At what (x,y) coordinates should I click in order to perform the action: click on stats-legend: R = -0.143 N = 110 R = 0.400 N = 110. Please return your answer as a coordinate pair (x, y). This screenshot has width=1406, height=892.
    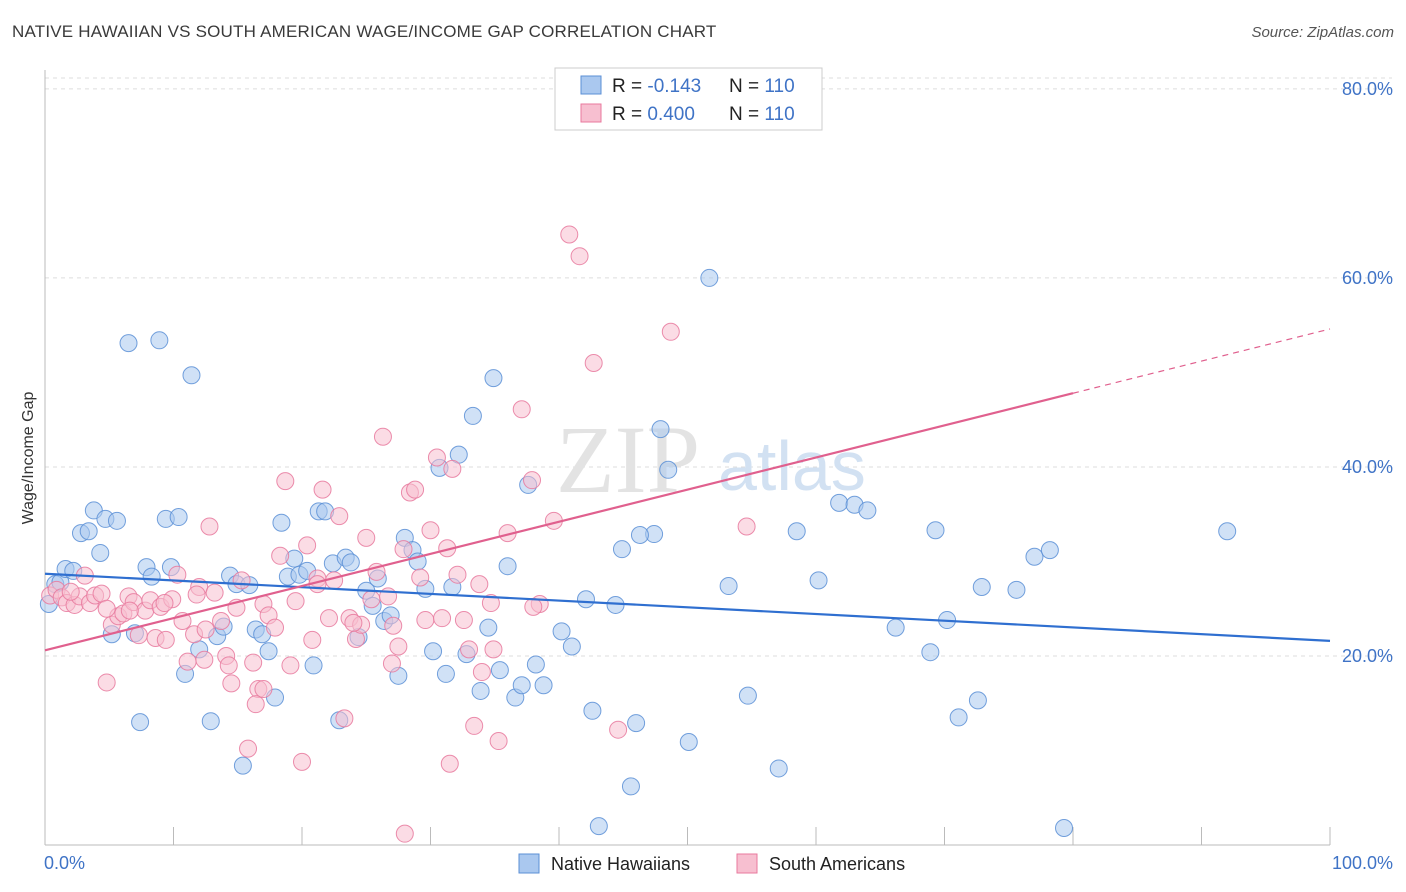
    Looking at the image, I should click on (688, 99).